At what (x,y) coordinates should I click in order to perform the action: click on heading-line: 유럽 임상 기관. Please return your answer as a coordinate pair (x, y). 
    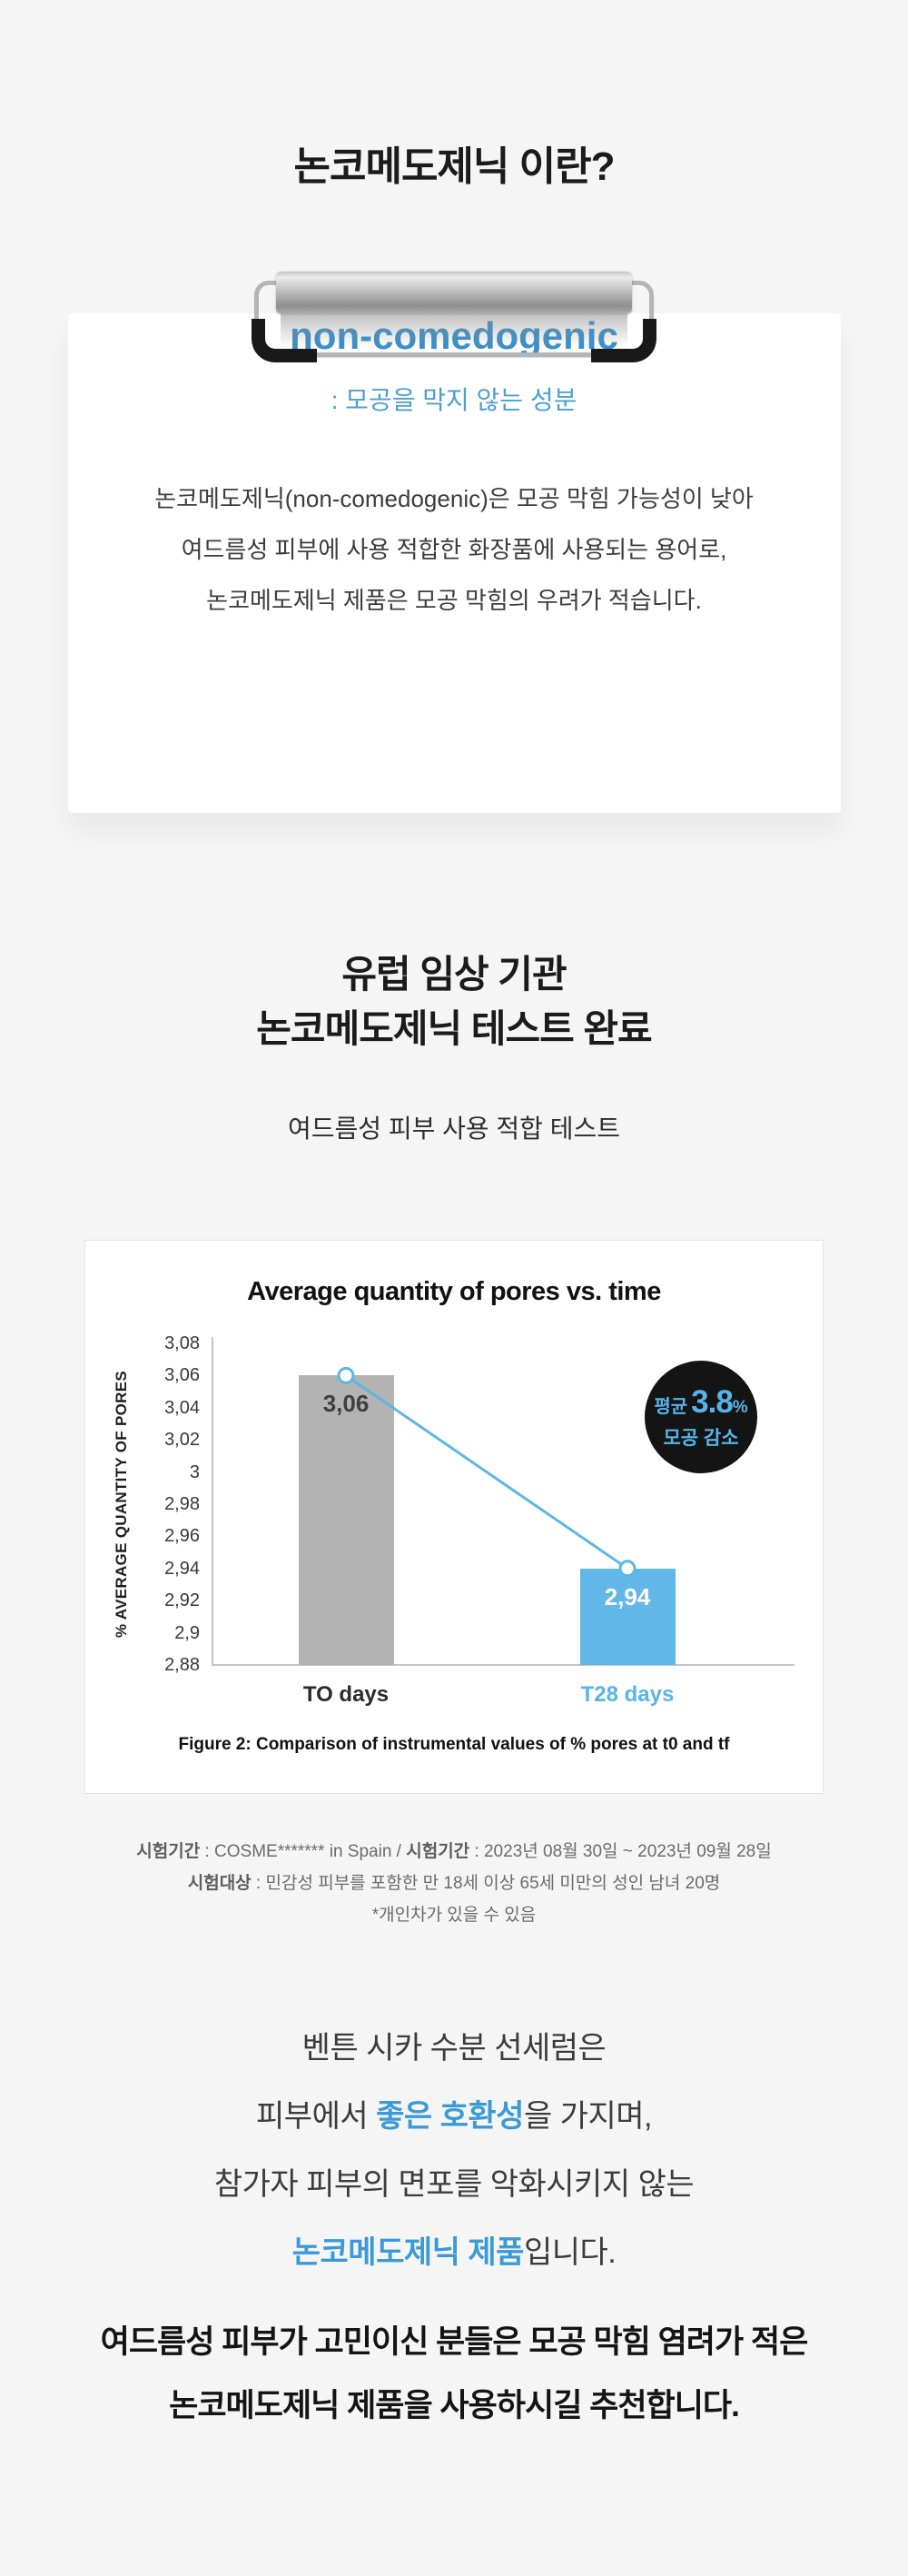
    Looking at the image, I should click on (454, 974).